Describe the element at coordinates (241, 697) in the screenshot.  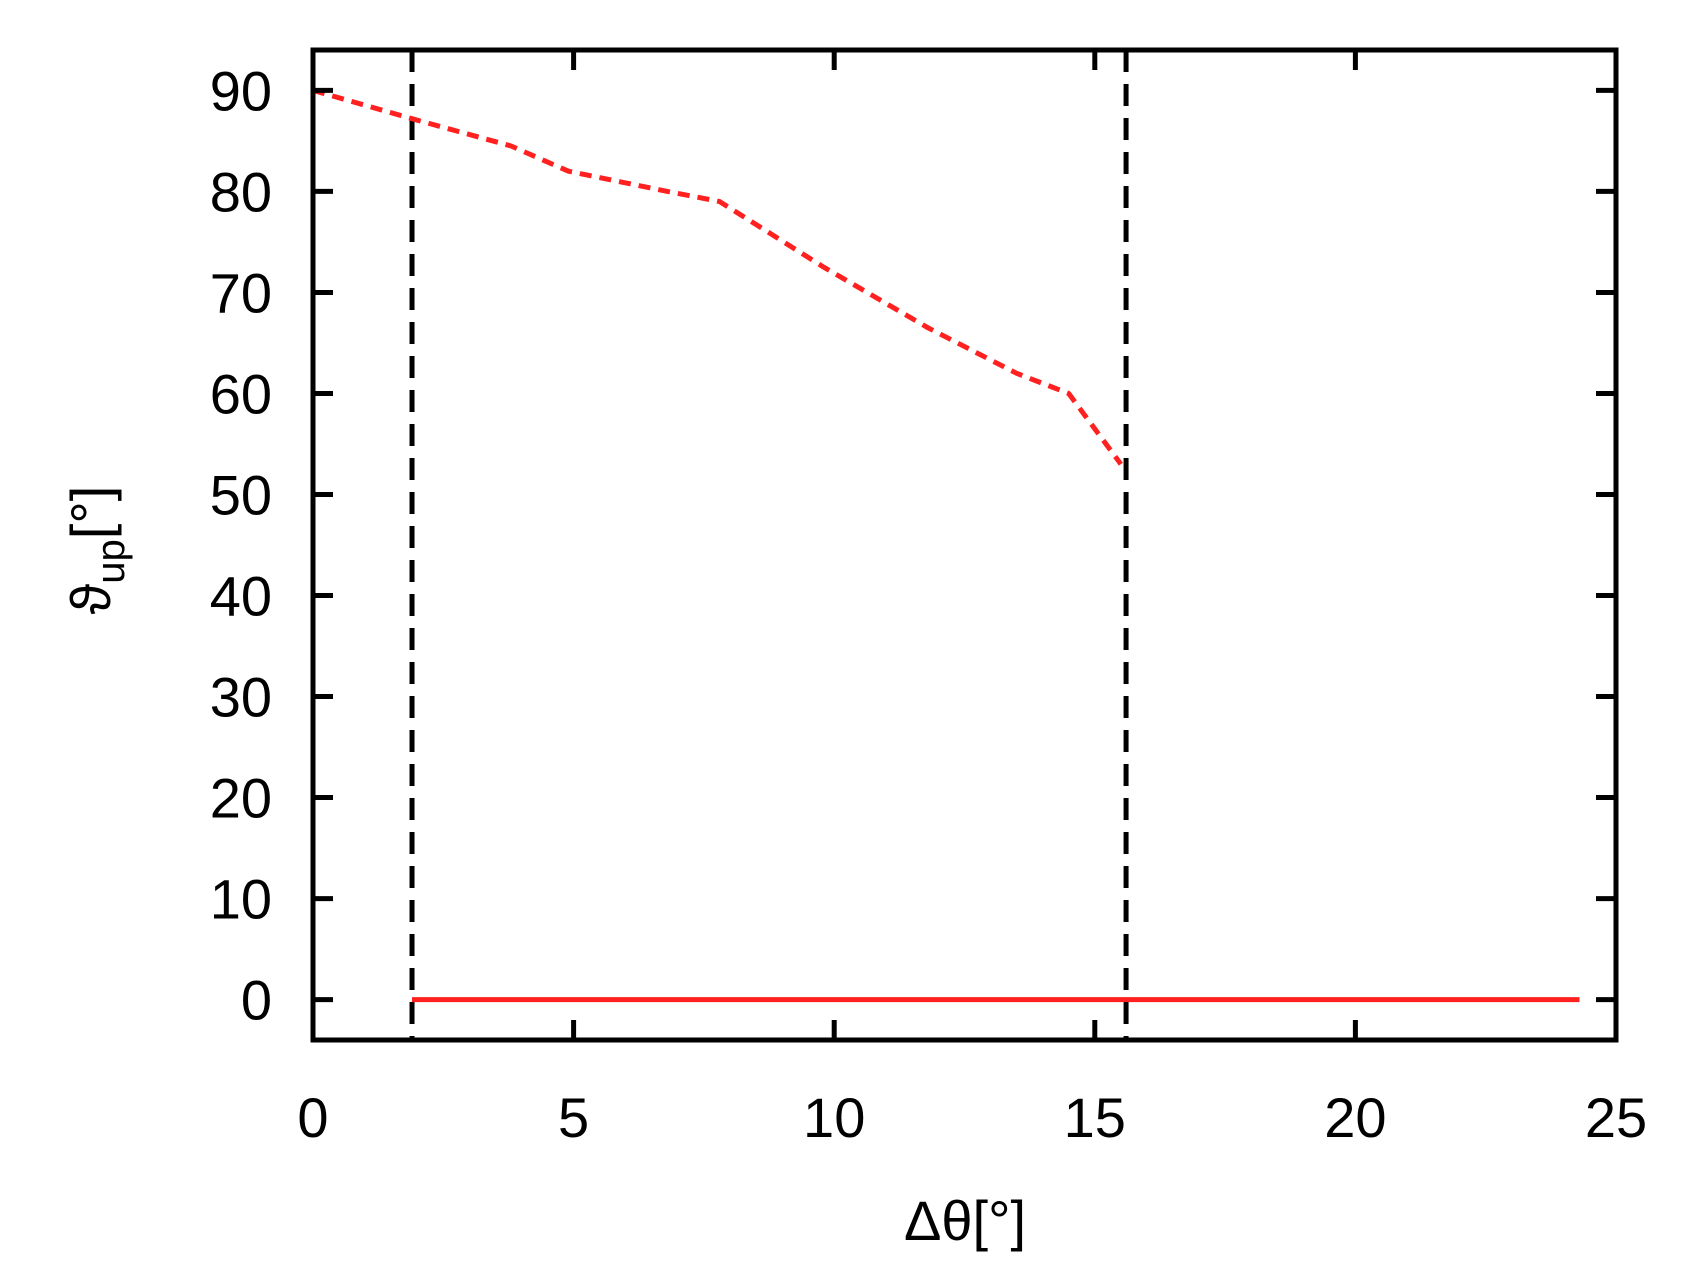
I see `y-tick-label: 30` at that location.